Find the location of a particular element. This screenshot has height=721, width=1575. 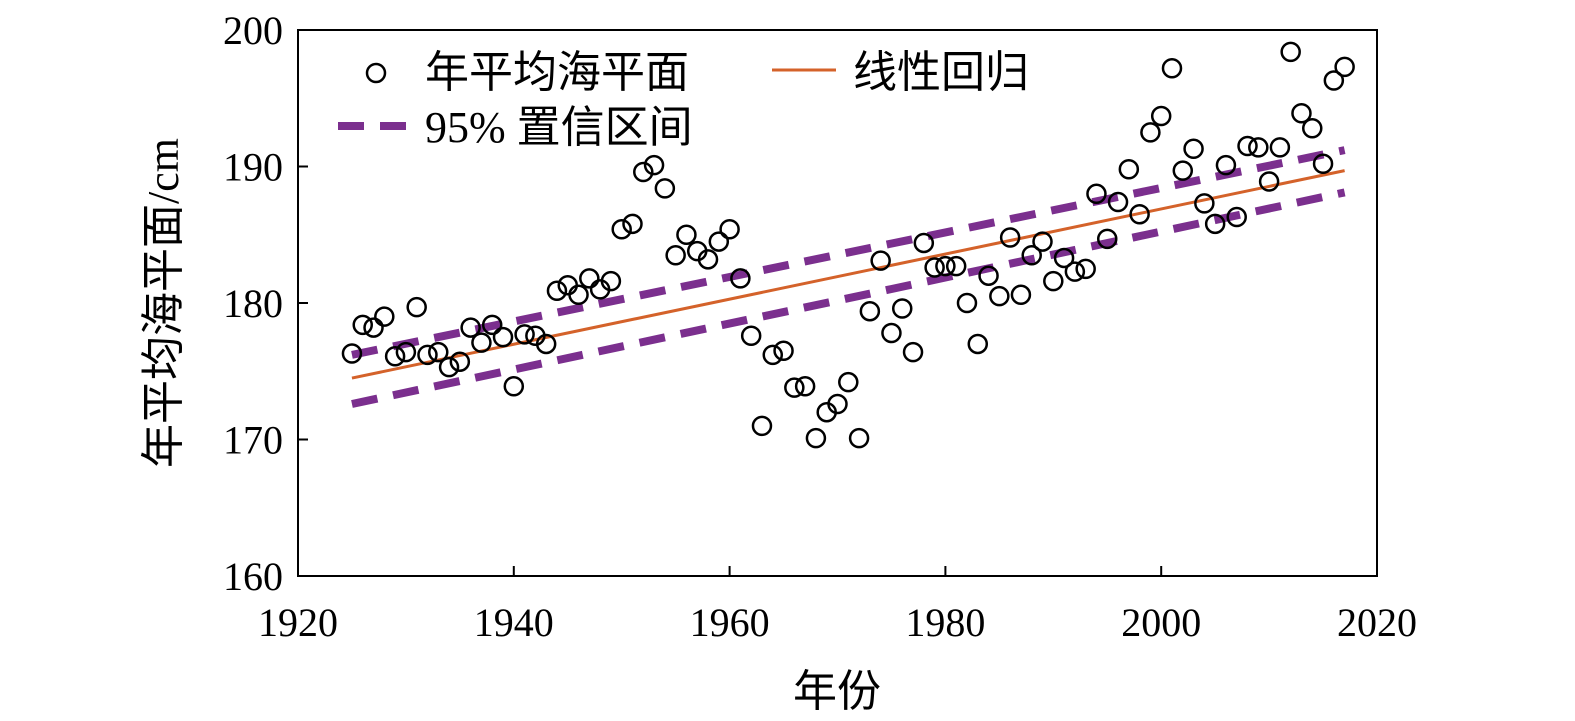

x-tick-label: 2020 is located at coordinates (1377, 622).